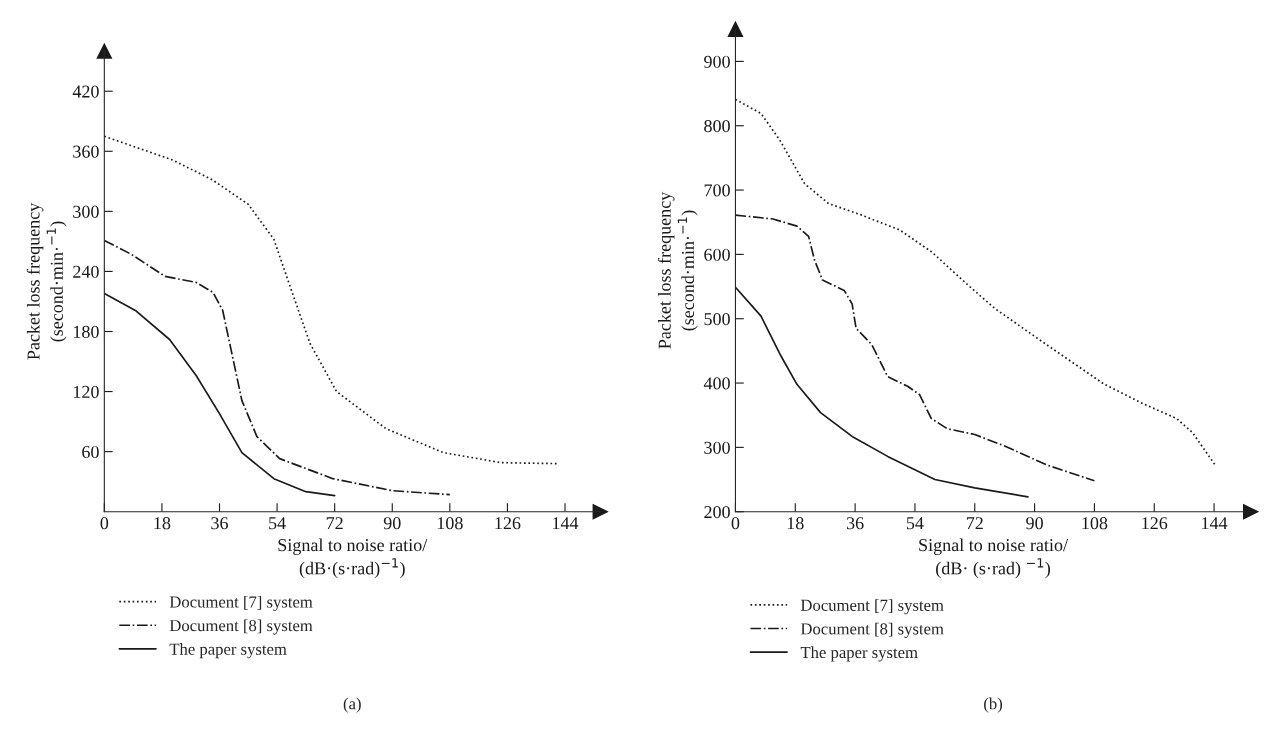 The height and width of the screenshot is (731, 1288). Describe the element at coordinates (717, 61) in the screenshot. I see `y-tick-label: 900` at that location.